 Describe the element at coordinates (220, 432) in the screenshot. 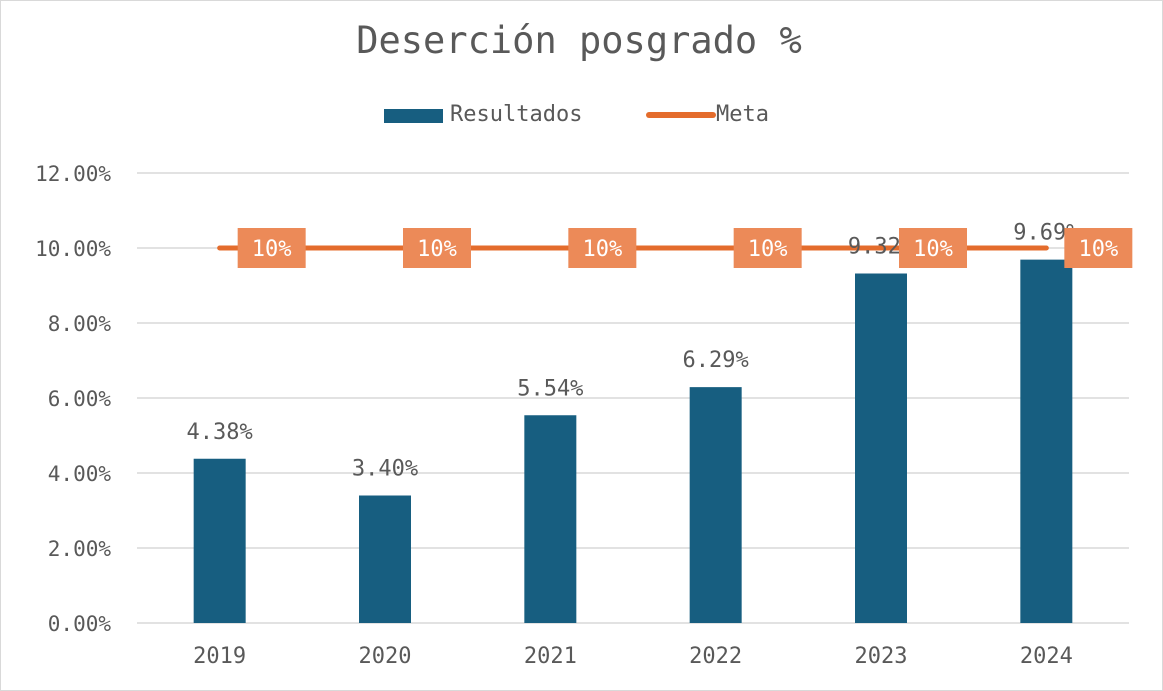

I see `data-label-resultados: 4.38%` at that location.